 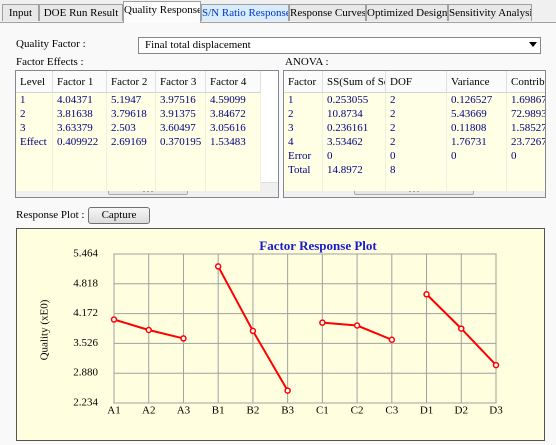 What do you see at coordinates (526, 128) in the screenshot?
I see `table-cell: 1.58527` at bounding box center [526, 128].